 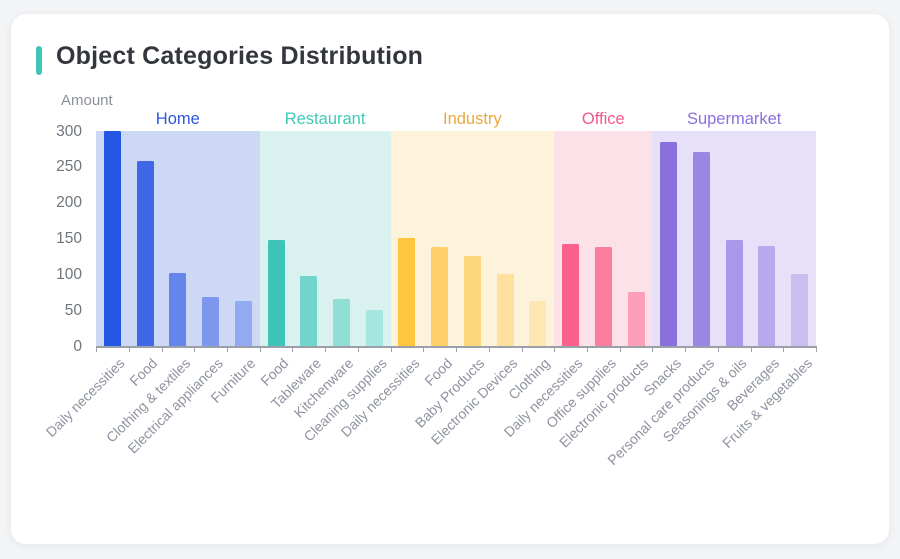 I want to click on y-tick-label: 50, so click(x=73, y=310).